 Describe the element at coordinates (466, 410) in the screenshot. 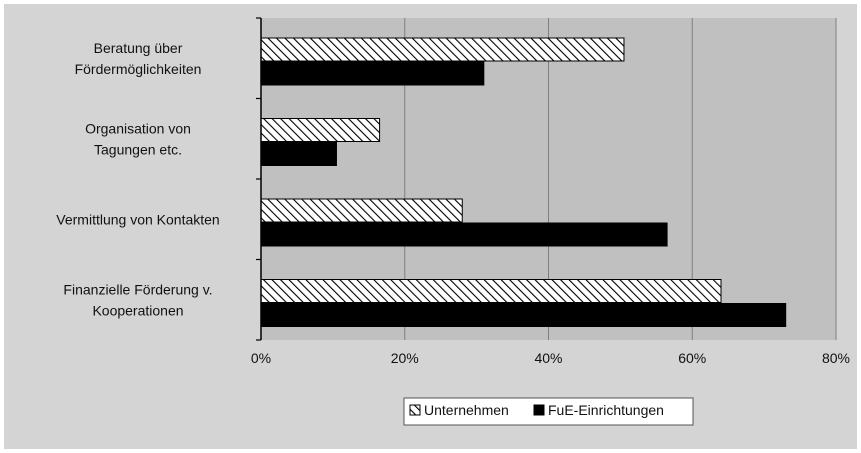

I see `legend-label: Unternehmen` at that location.